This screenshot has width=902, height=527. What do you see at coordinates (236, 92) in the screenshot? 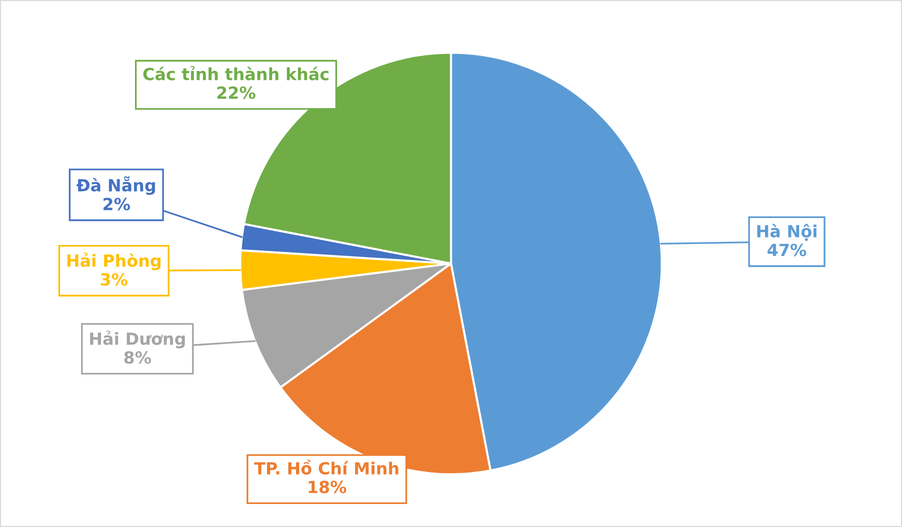
I see `data-label: 22%` at bounding box center [236, 92].